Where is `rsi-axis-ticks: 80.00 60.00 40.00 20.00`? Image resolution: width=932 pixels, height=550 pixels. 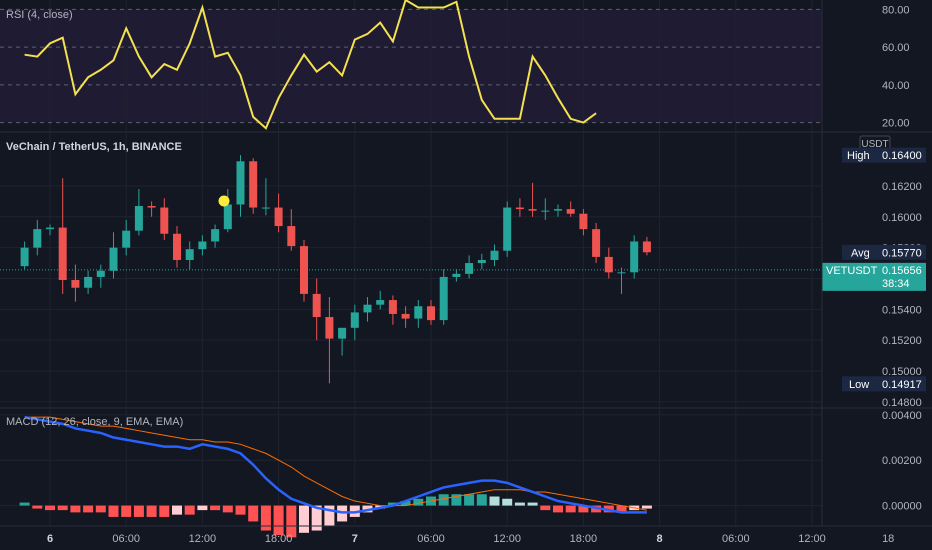
rsi-axis-ticks: 80.00 60.00 40.00 20.00 is located at coordinates (896, 66).